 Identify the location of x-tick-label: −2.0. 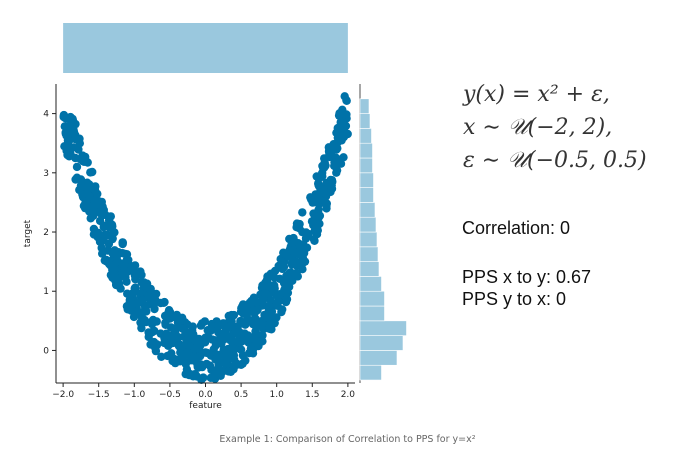
(63, 395).